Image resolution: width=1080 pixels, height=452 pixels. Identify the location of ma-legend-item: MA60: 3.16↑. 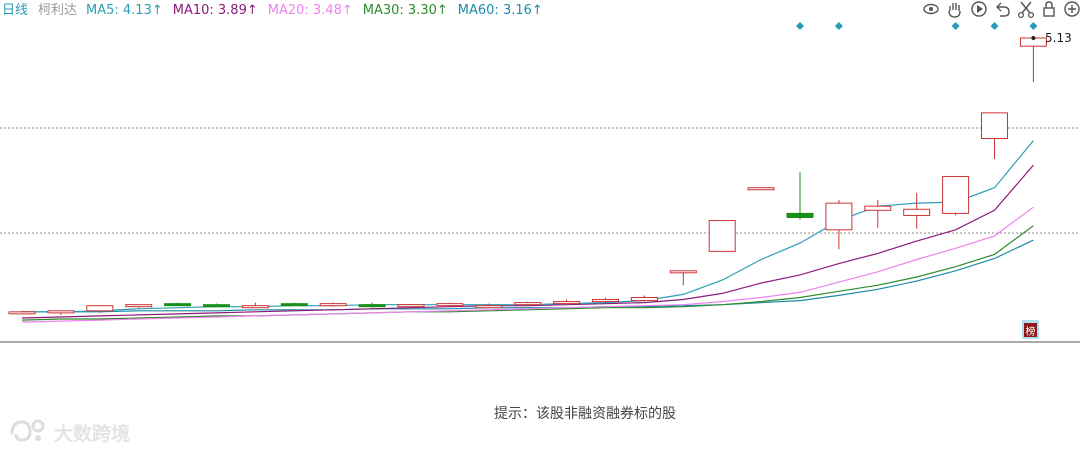
(500, 10).